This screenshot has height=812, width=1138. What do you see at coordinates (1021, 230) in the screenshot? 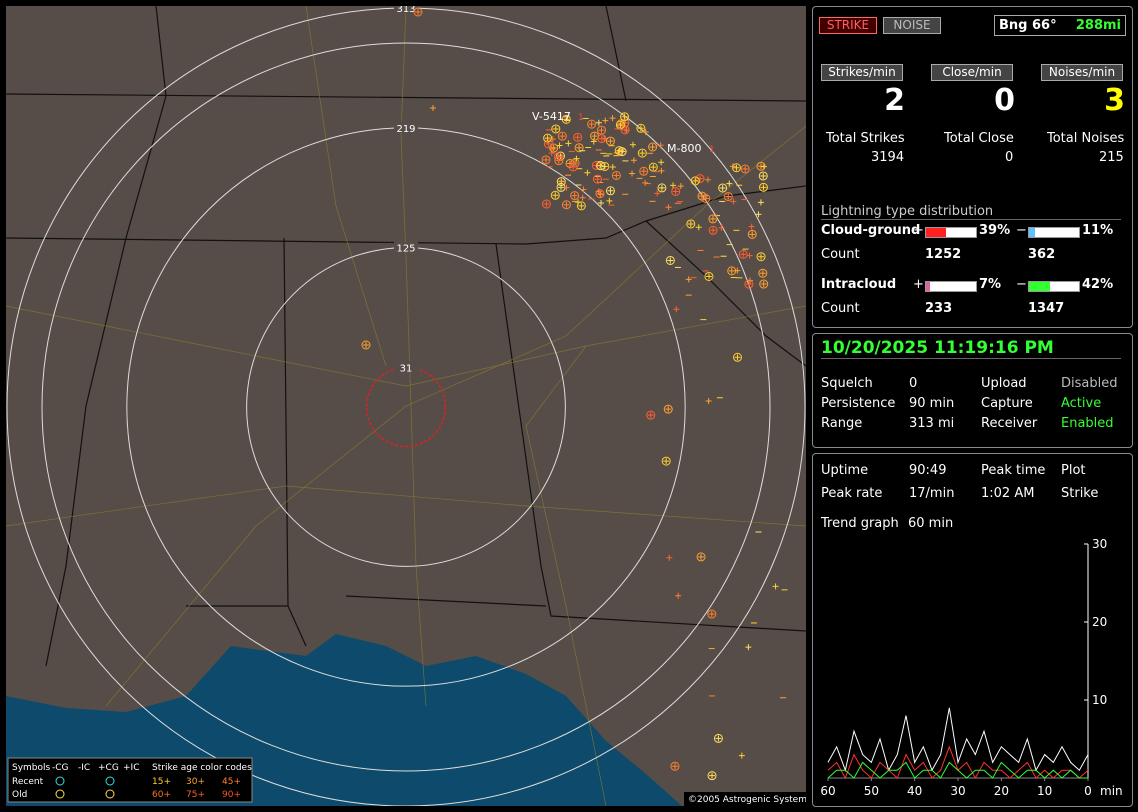
I see `sign: −` at bounding box center [1021, 230].